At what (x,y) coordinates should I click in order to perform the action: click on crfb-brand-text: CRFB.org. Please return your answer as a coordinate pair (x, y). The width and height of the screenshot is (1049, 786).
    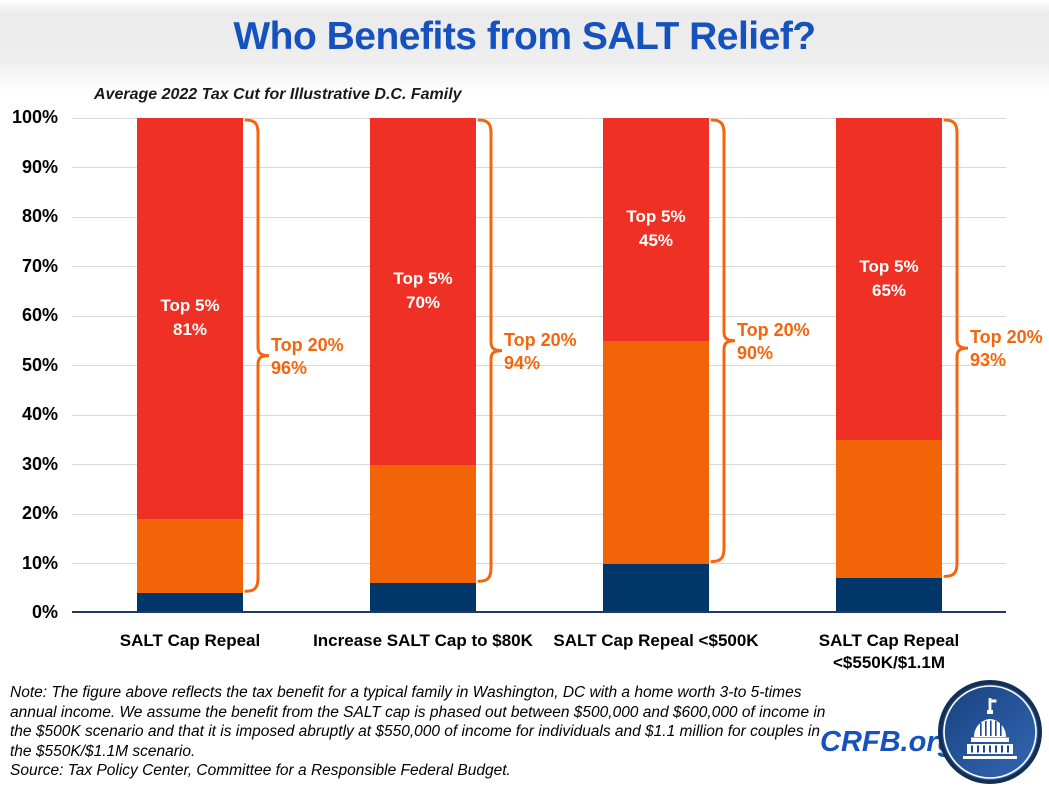
    Looking at the image, I should click on (888, 742).